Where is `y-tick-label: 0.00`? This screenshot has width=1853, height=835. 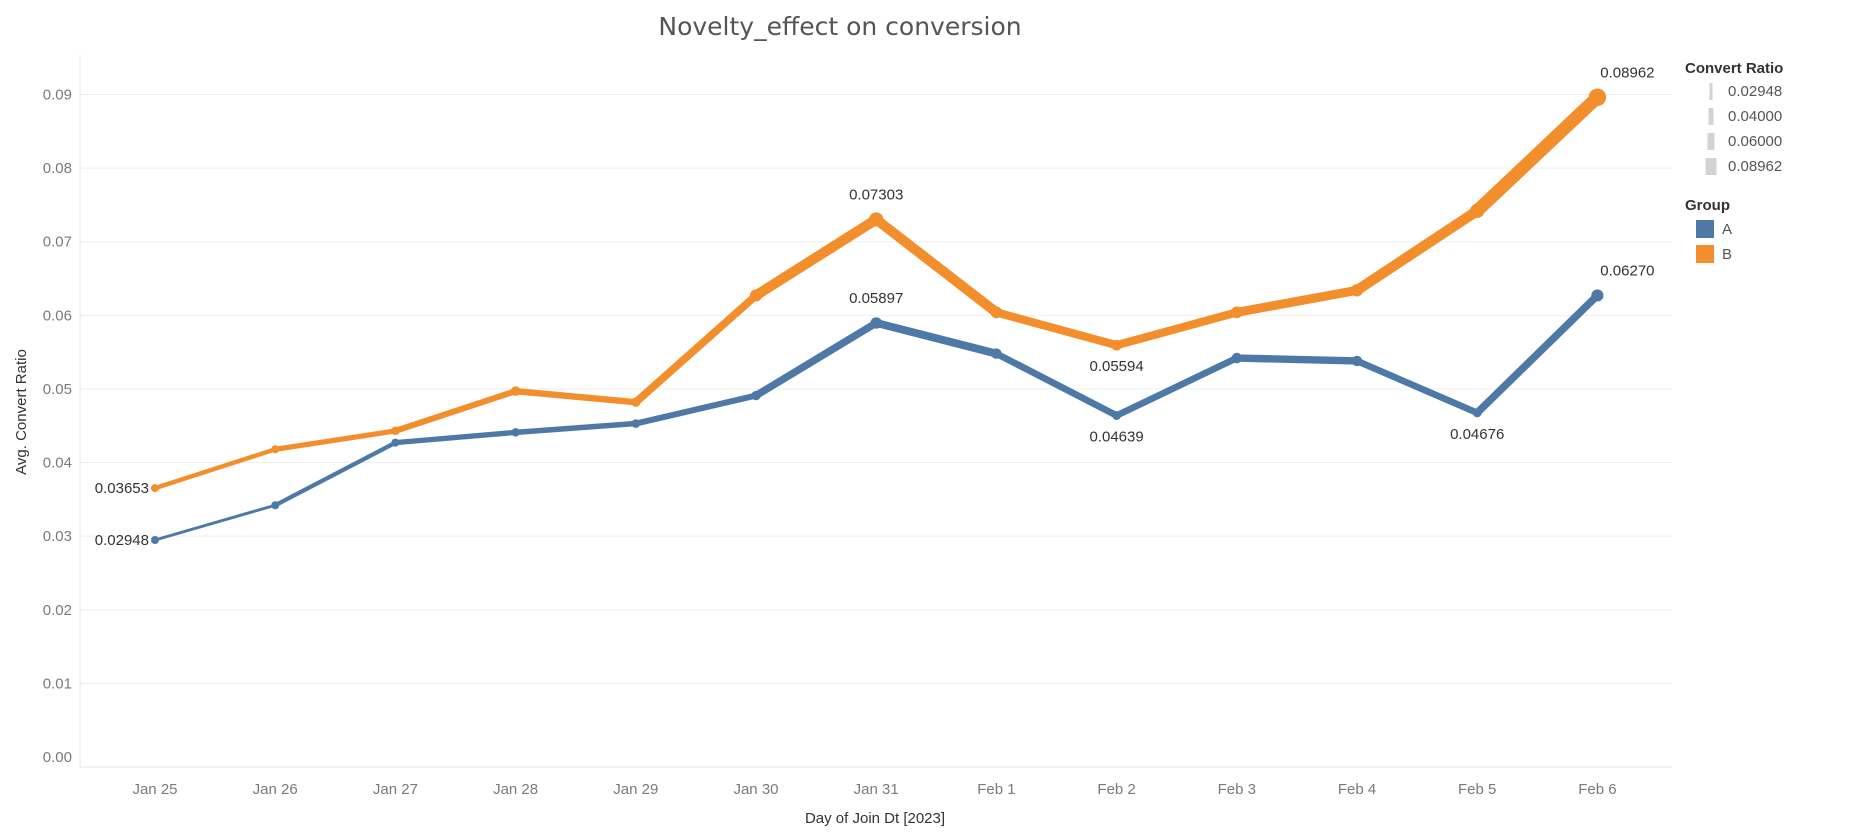
y-tick-label: 0.00 is located at coordinates (57, 757).